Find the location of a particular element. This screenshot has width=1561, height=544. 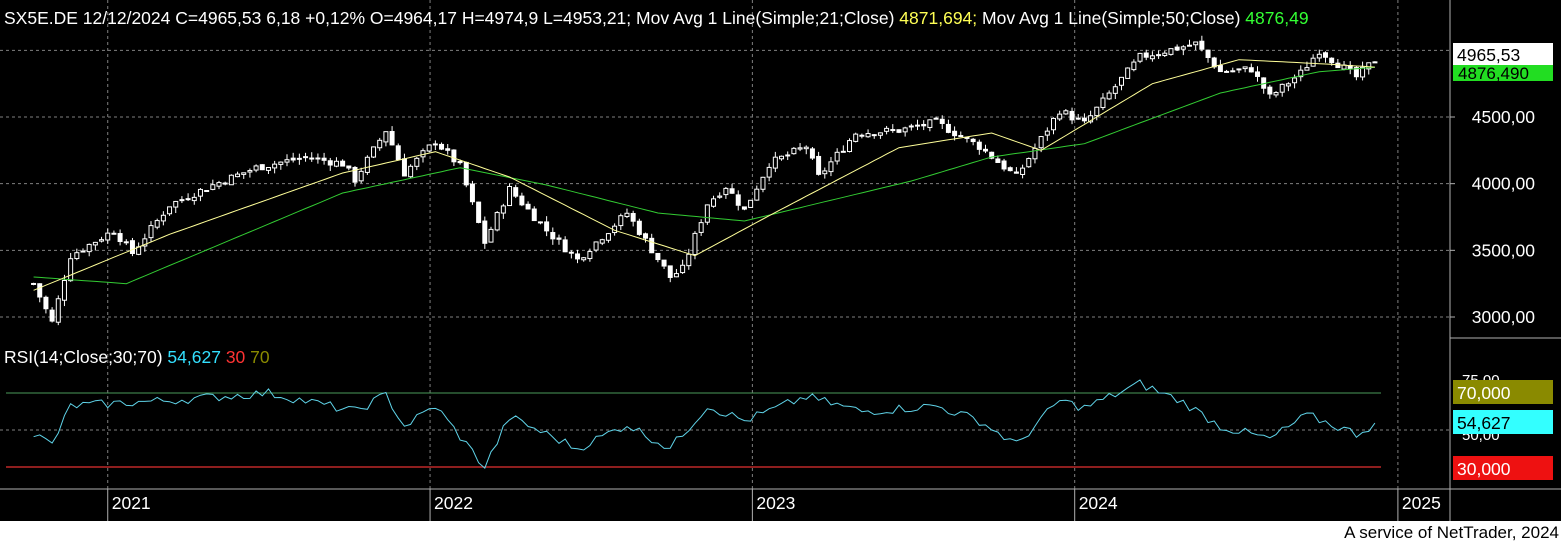

rsi-upper-level: 70 is located at coordinates (260, 357).